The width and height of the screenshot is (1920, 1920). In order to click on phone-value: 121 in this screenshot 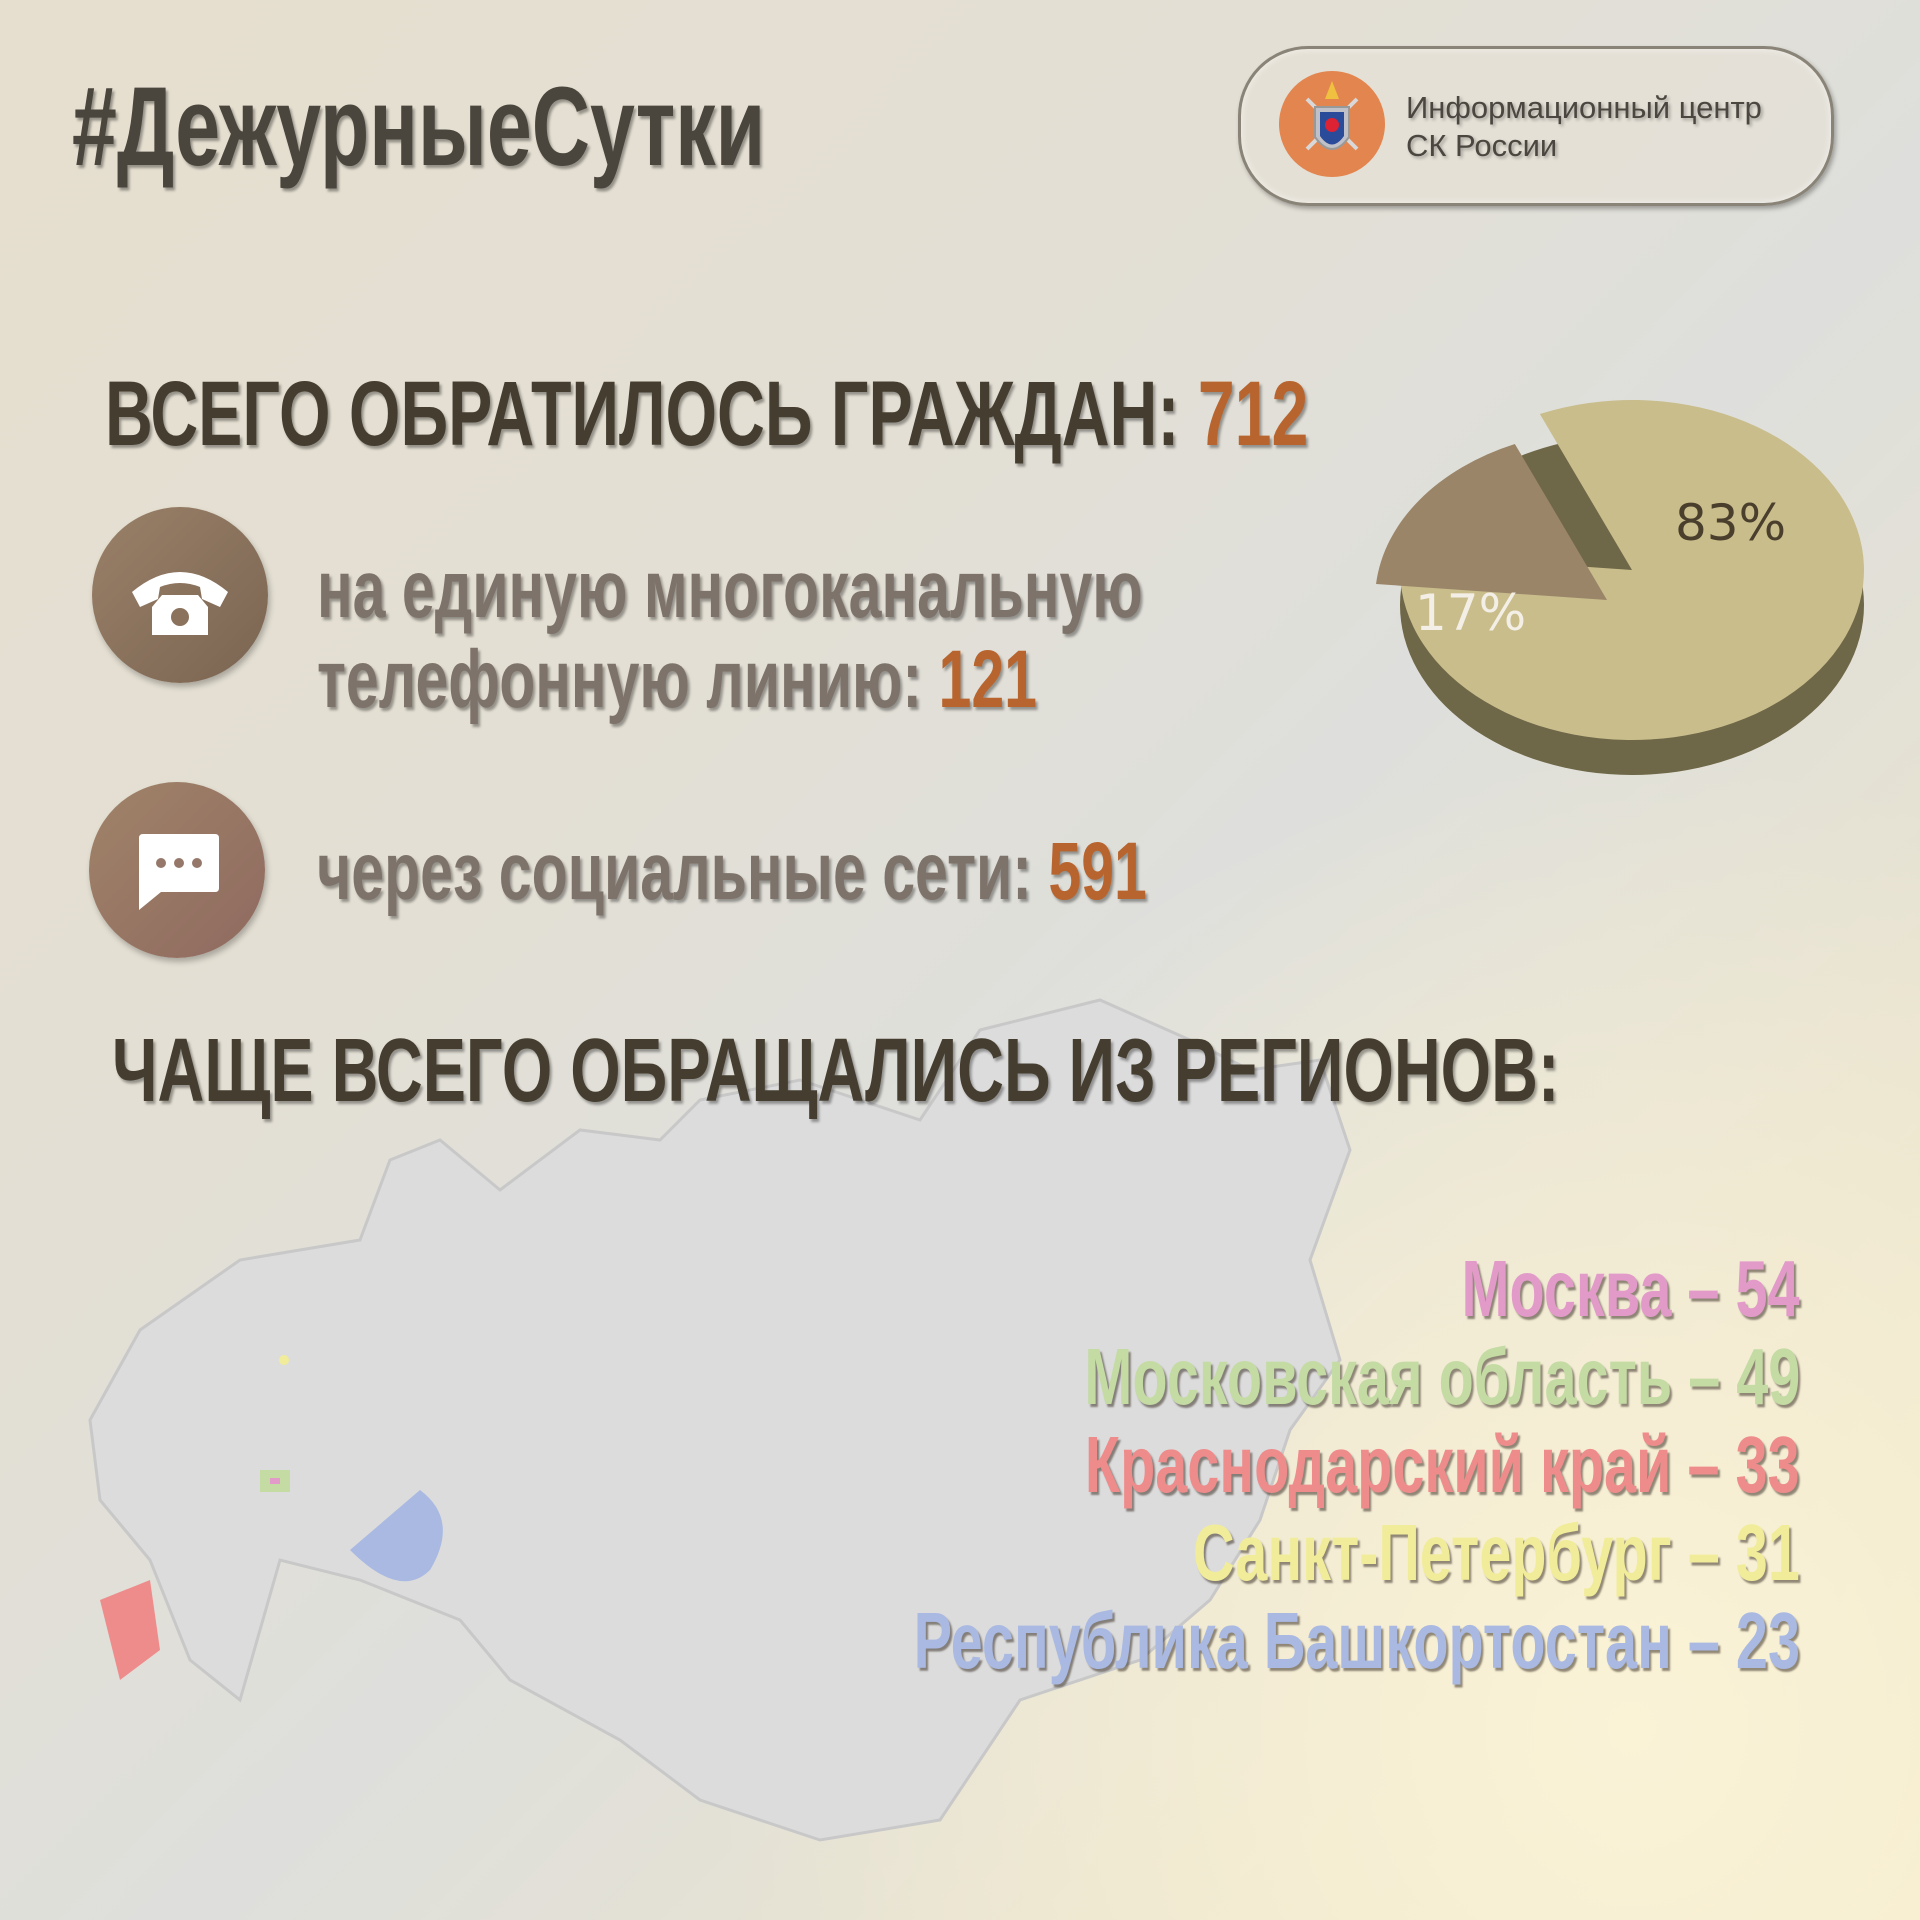, I will do `click(987, 679)`.